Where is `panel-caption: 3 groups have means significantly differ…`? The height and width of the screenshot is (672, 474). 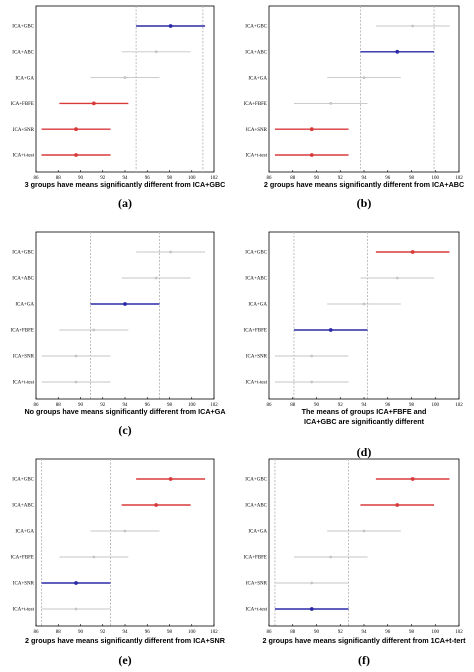 panel-caption: 3 groups have means significantly differ… is located at coordinates (125, 184).